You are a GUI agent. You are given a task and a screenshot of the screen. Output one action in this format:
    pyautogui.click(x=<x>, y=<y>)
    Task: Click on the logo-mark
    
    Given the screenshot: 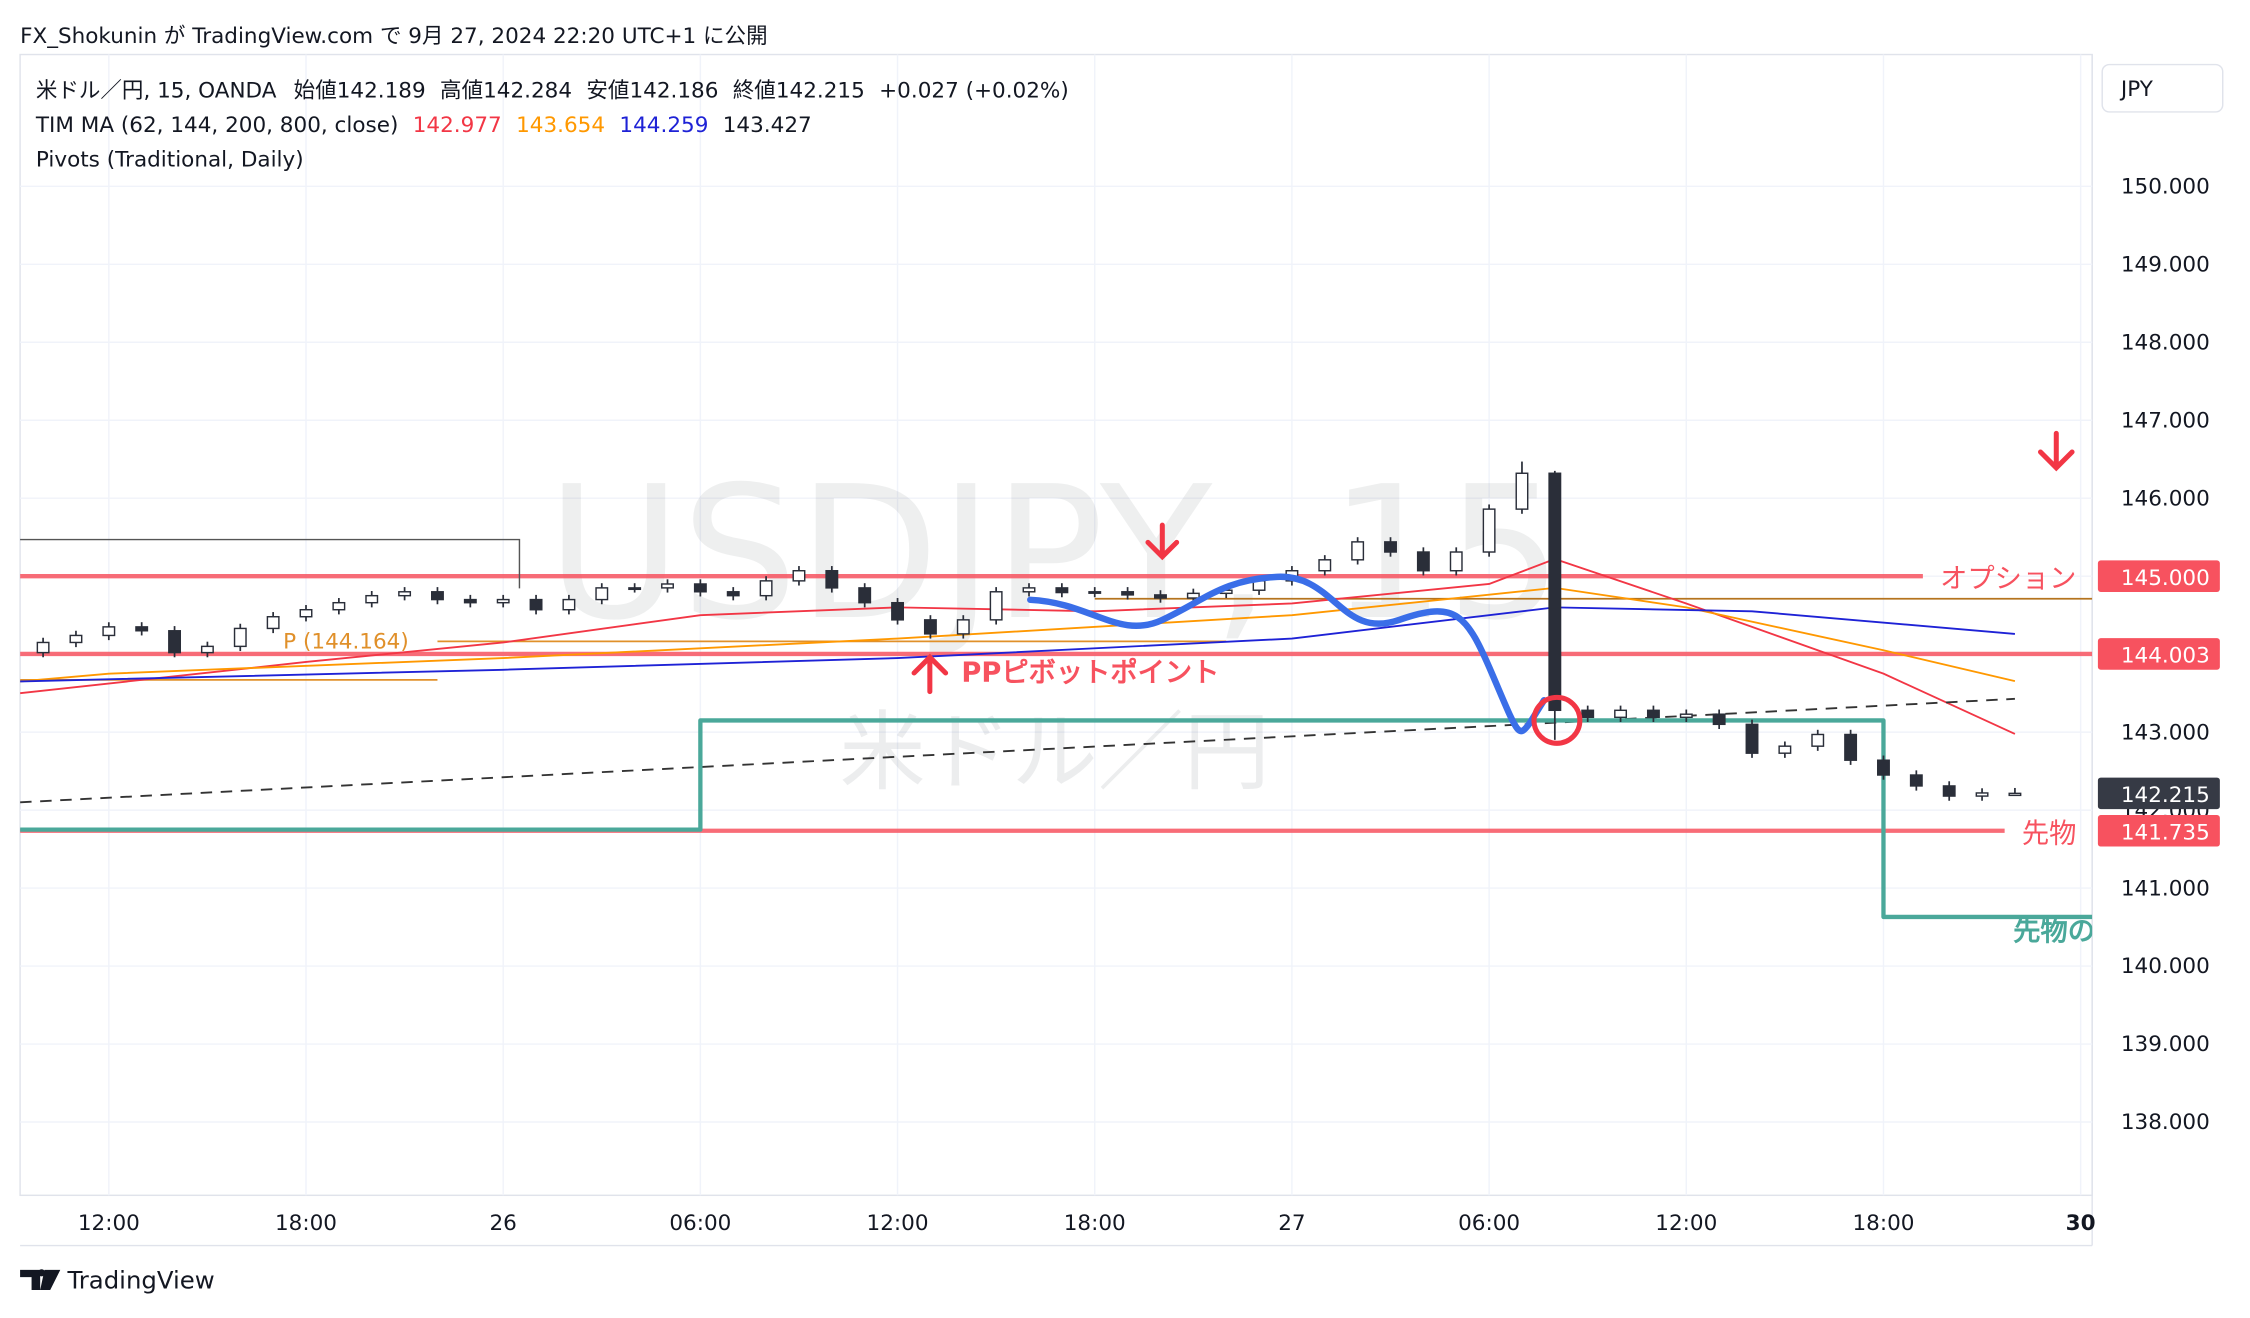 What is the action you would take?
    pyautogui.click(x=40, y=1280)
    